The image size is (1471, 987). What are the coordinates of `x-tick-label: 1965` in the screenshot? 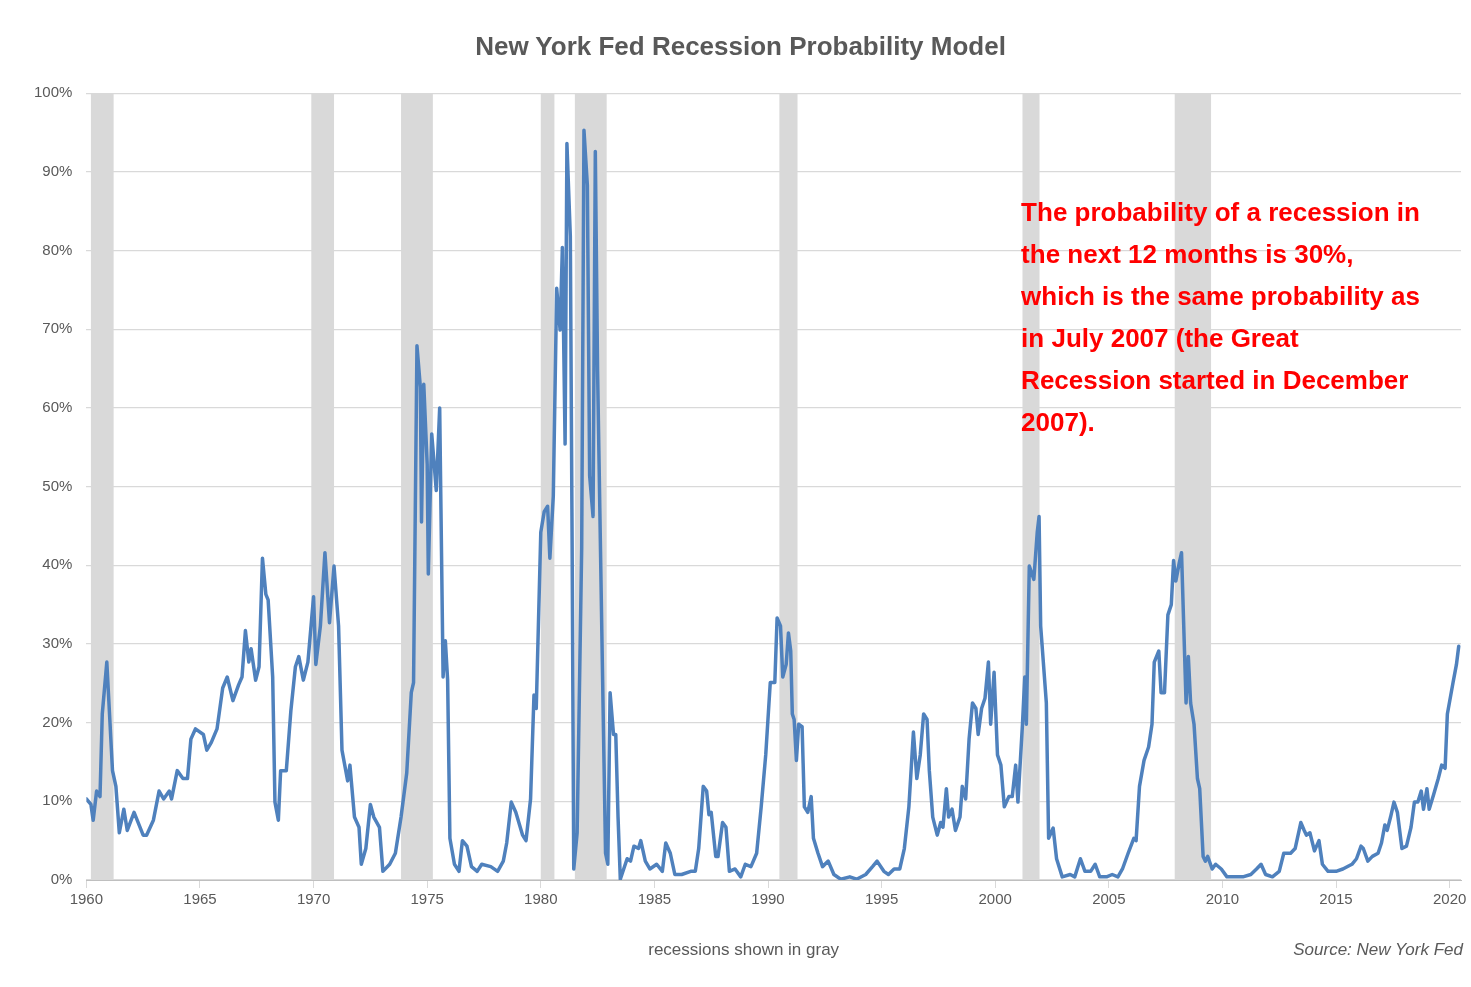 It's located at (200, 899).